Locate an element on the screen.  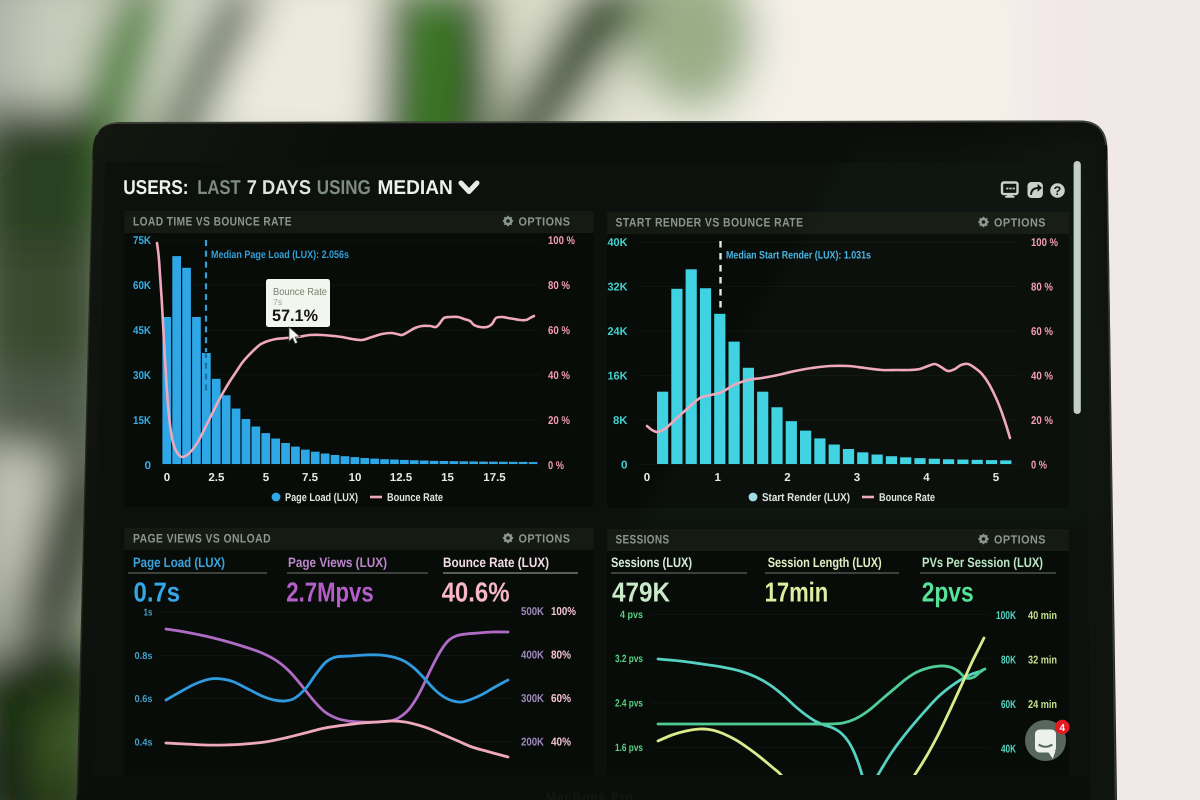
svg-text: 32K is located at coordinates (618, 288).